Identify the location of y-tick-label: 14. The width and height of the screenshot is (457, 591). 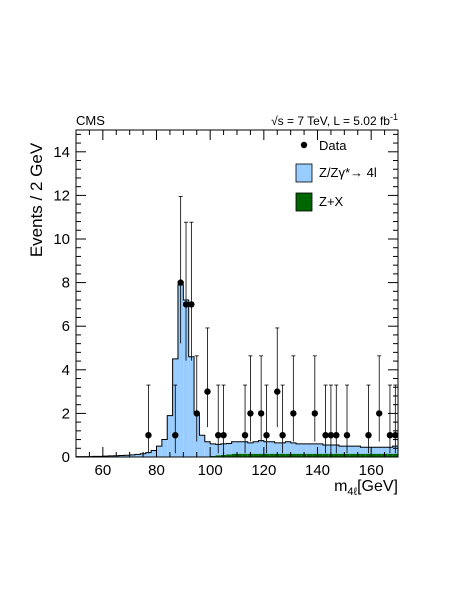
(61, 152).